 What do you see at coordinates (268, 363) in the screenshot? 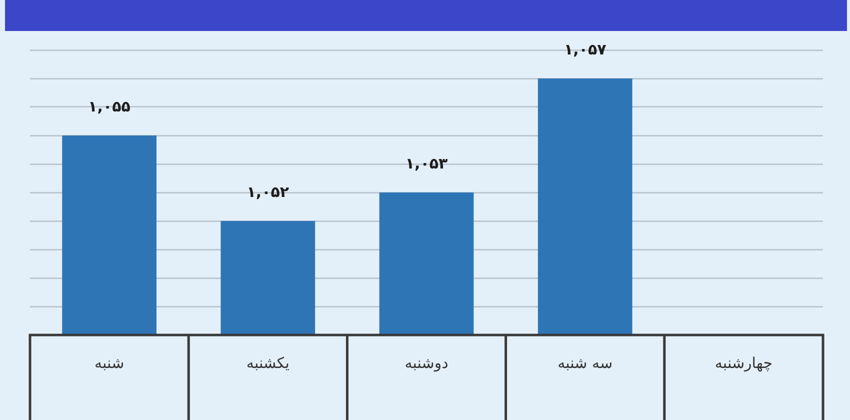
I see `x-tick-label: یکشنبه` at bounding box center [268, 363].